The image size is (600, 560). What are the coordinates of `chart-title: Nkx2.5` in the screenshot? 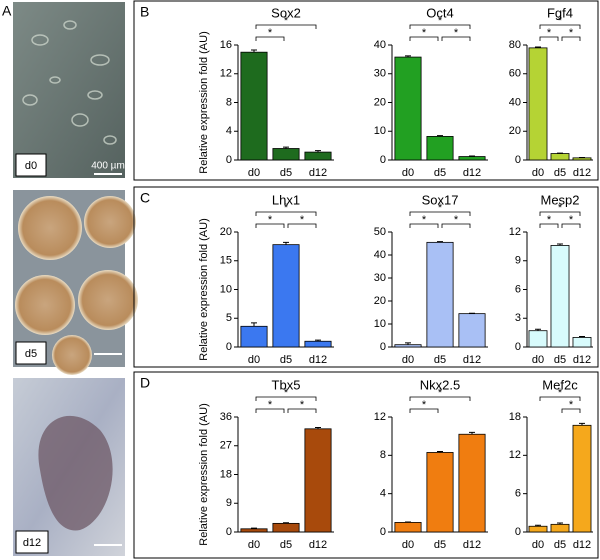 It's located at (440, 384).